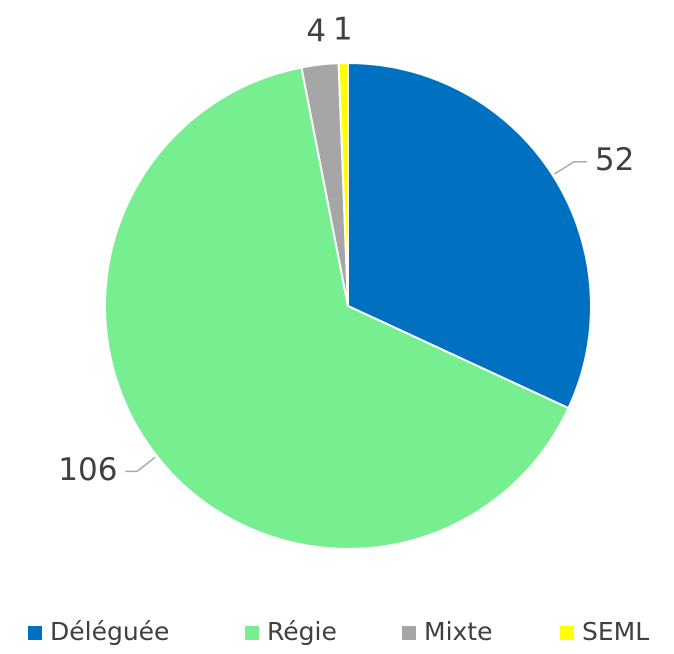  I want to click on legend-label: Déléguée, so click(109, 631).